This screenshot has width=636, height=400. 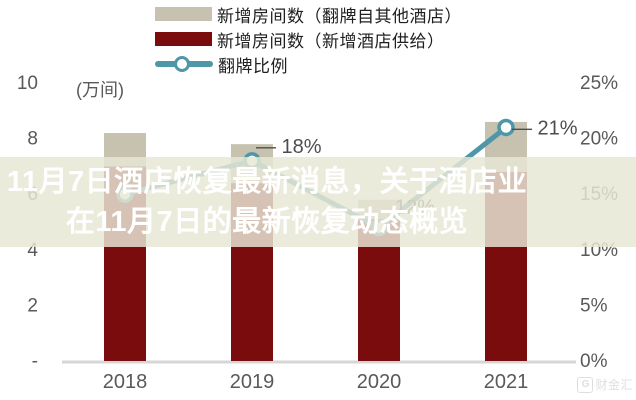 What do you see at coordinates (599, 139) in the screenshot?
I see `right-axis-tick: 20%` at bounding box center [599, 139].